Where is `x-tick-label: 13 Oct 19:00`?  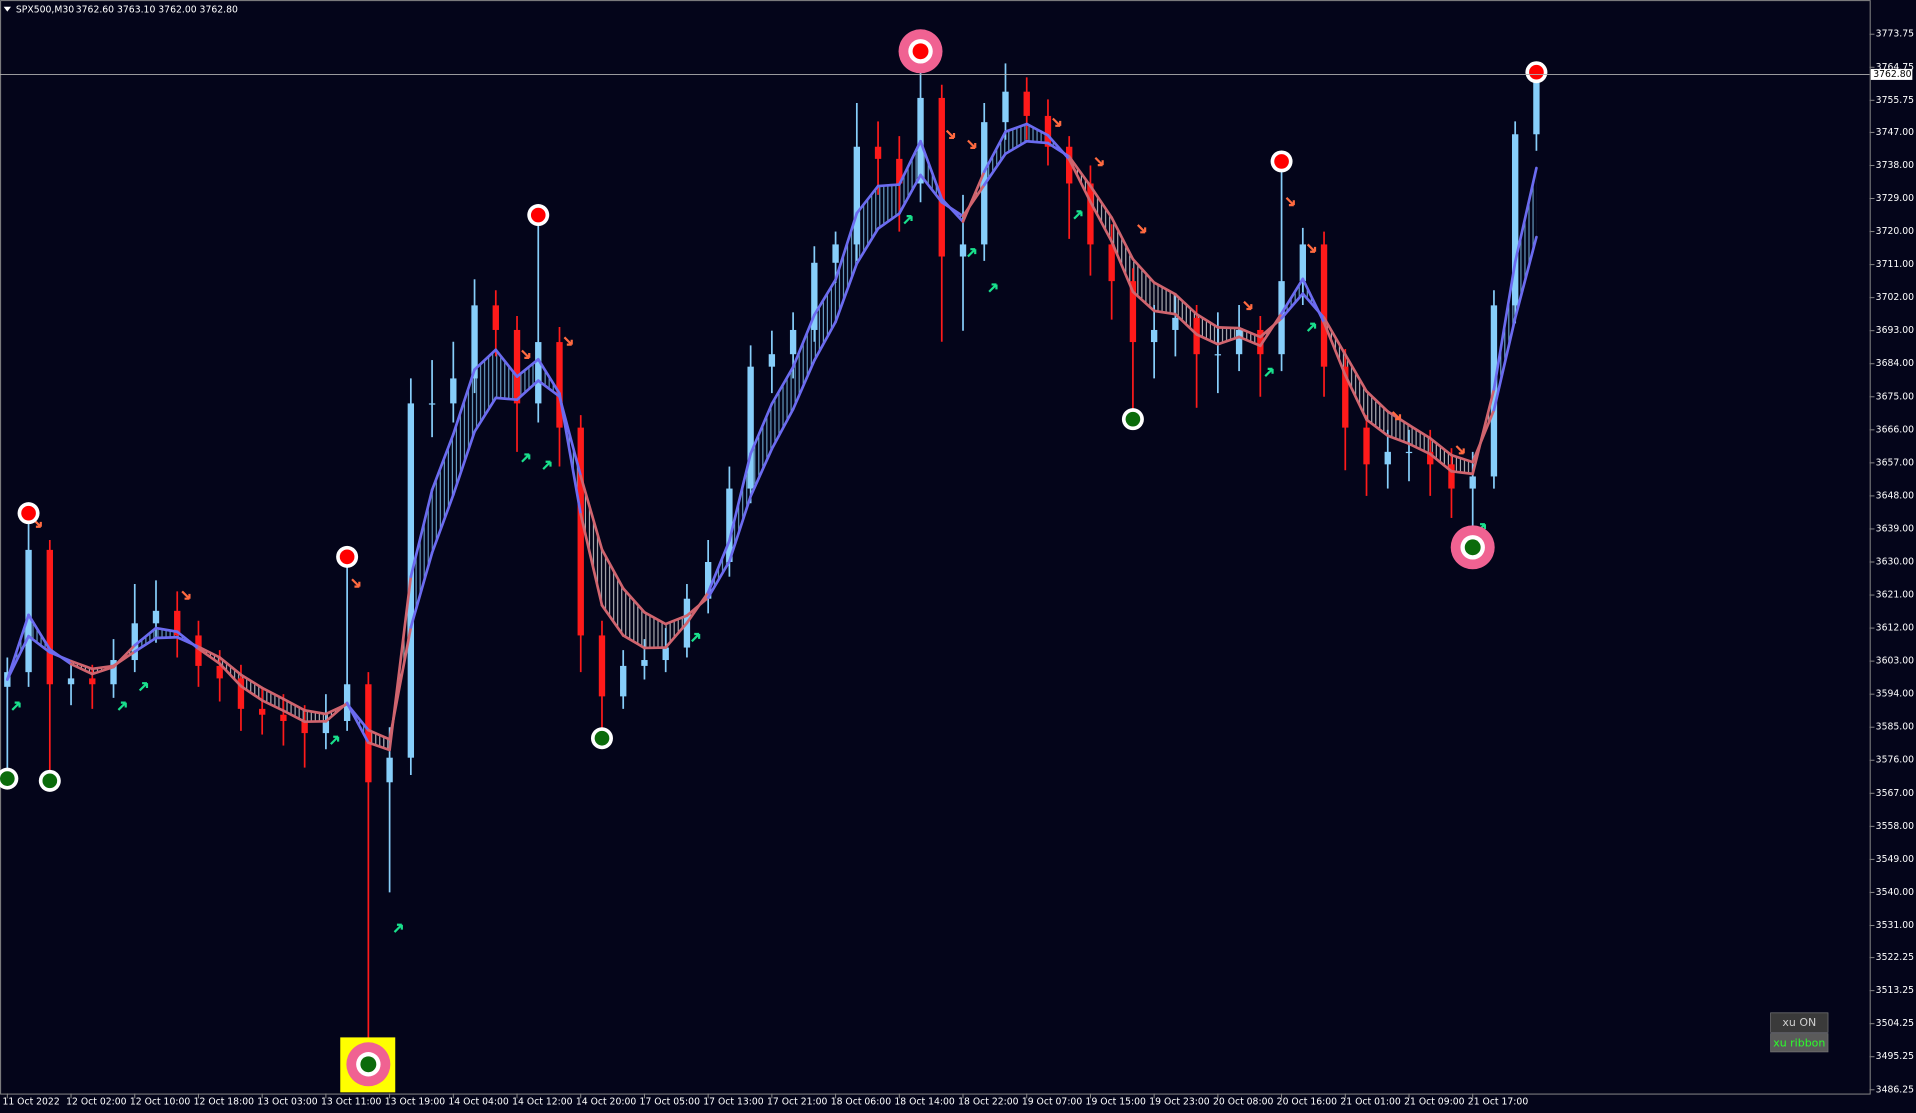
x-tick-label: 13 Oct 19:00 is located at coordinates (415, 1102).